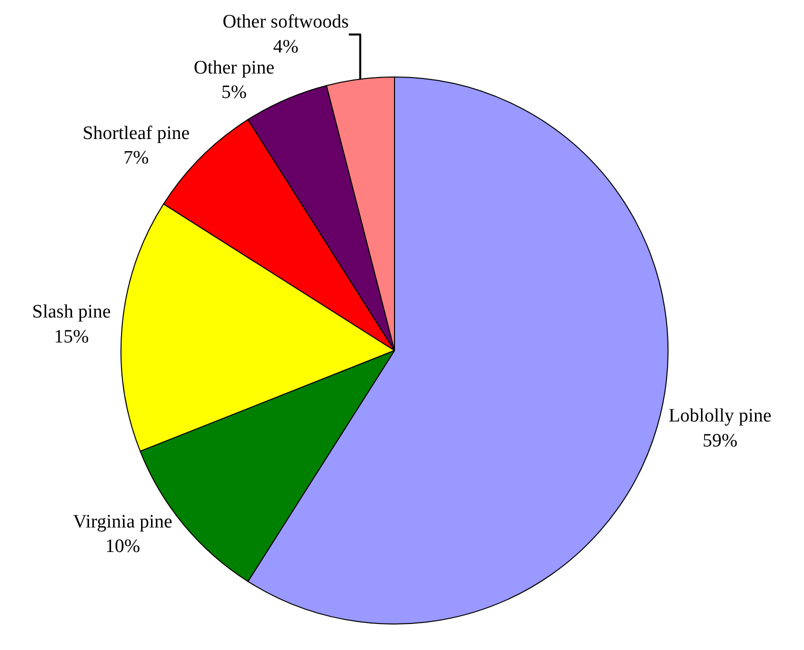  Describe the element at coordinates (136, 133) in the screenshot. I see `slice-label: Shortleaf pine` at that location.